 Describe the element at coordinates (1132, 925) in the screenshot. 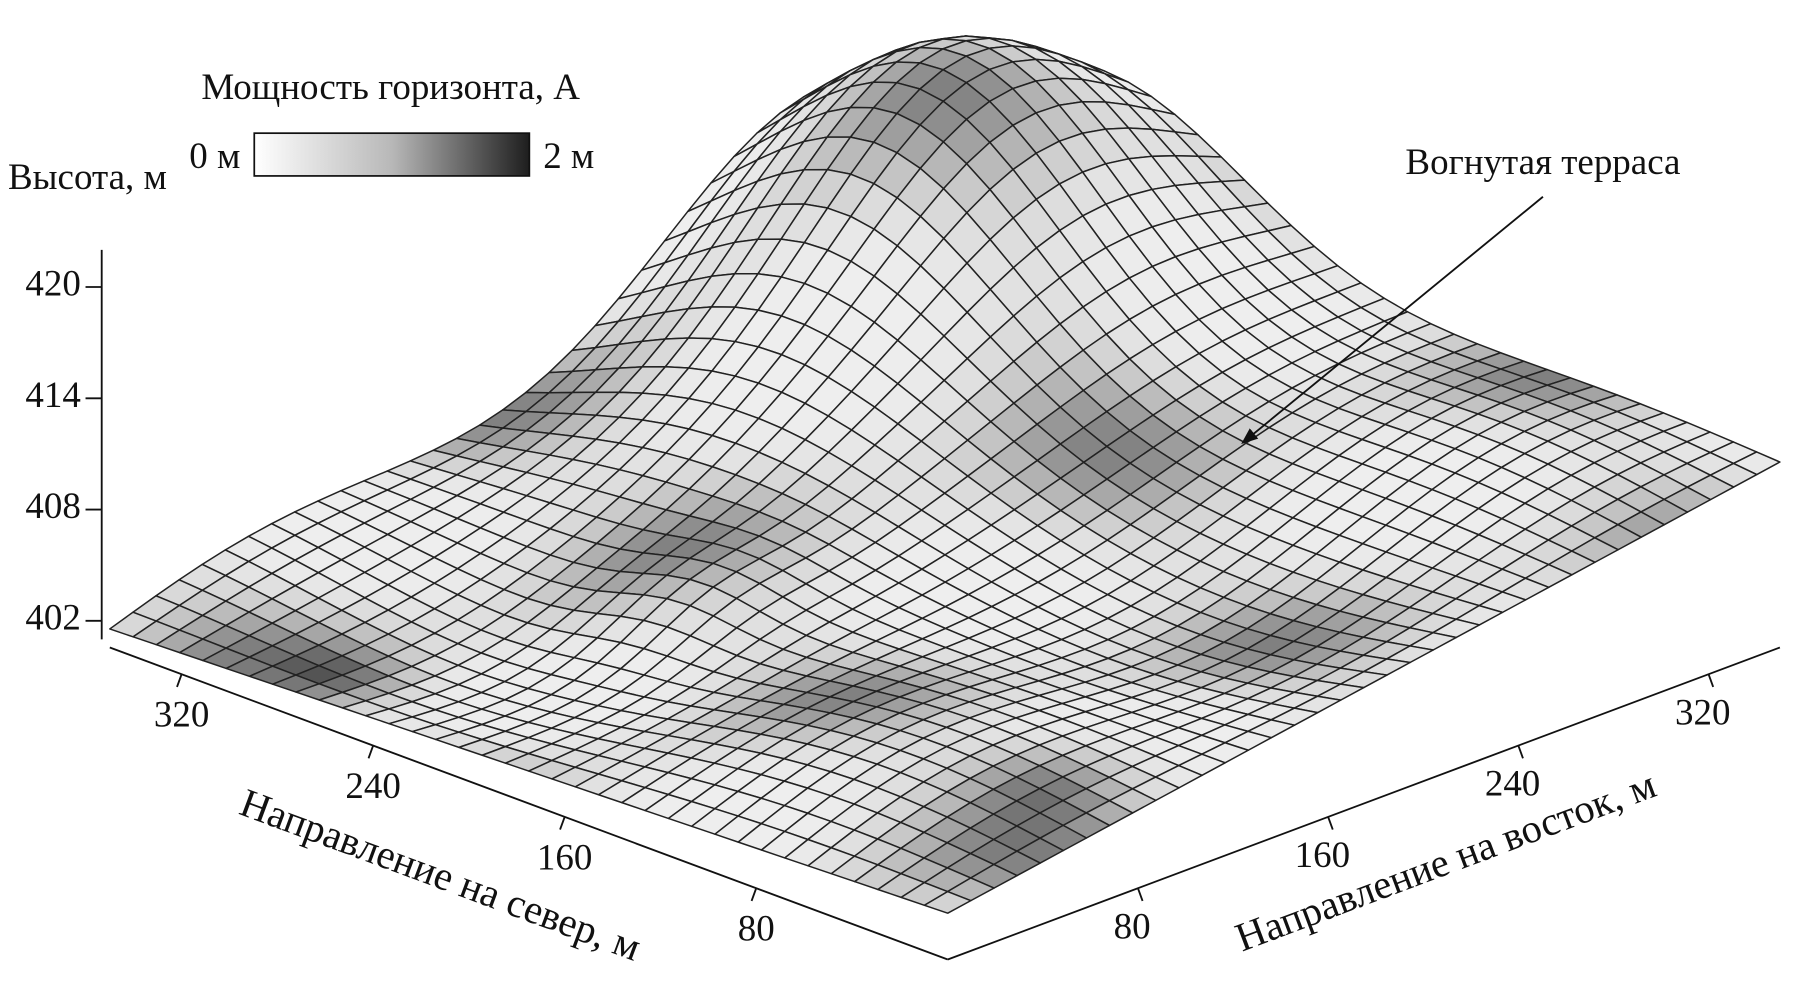

I see `east-tick-label: 80` at that location.